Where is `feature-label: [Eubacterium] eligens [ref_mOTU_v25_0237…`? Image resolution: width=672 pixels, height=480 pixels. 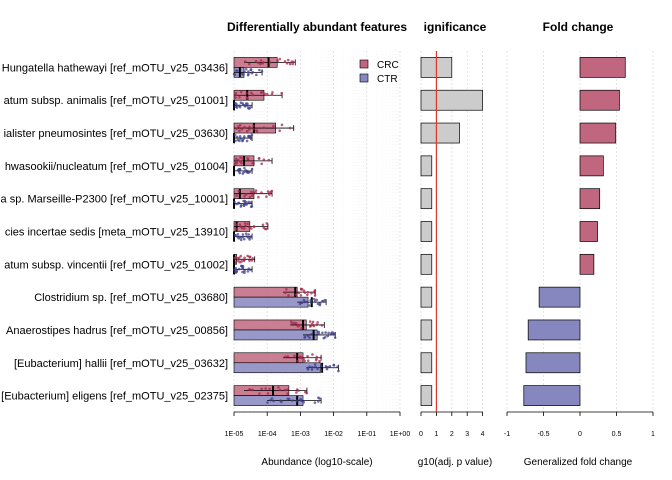
feature-label: [Eubacterium] eligens [ref_mOTU_v25_0237… is located at coordinates (114, 397).